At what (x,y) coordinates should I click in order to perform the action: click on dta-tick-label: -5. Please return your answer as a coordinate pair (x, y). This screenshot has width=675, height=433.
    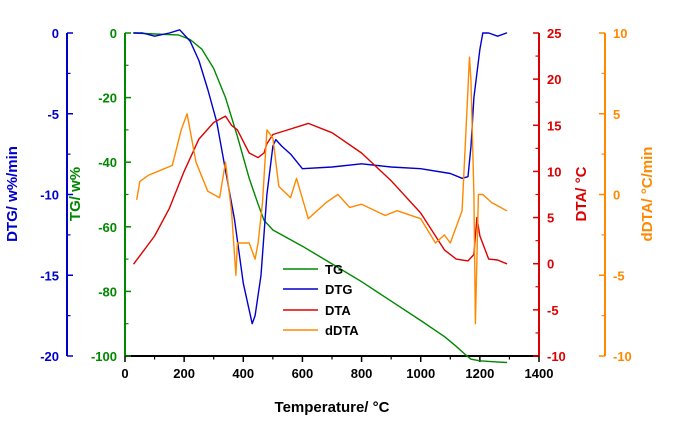
    Looking at the image, I should click on (553, 310).